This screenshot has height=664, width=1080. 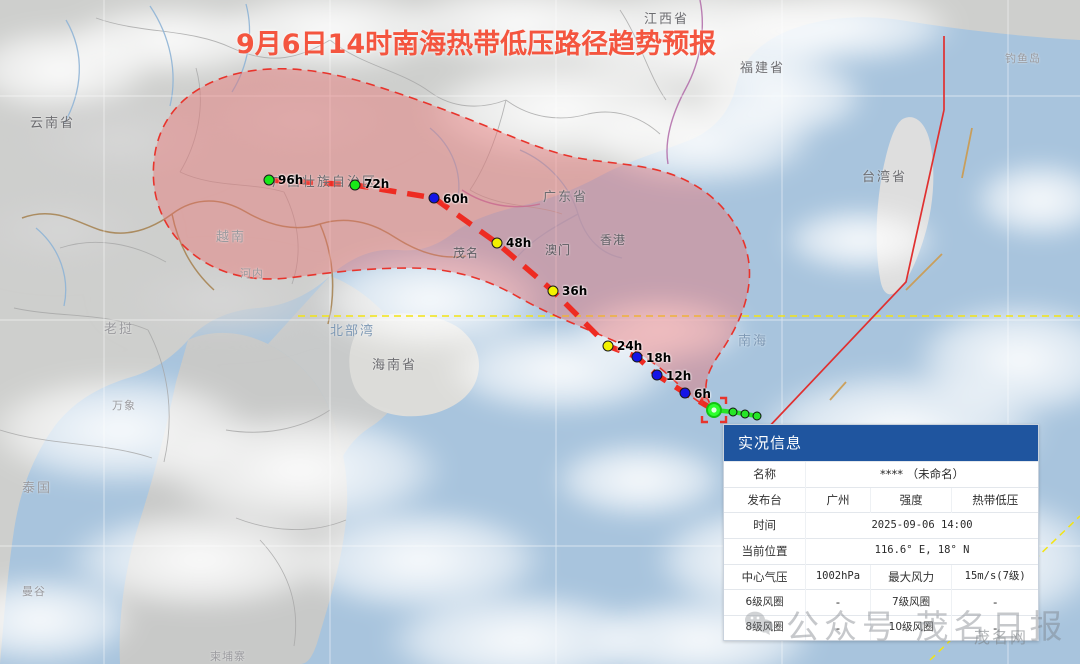 What do you see at coordinates (910, 499) in the screenshot?
I see `info-key: 强度` at bounding box center [910, 499].